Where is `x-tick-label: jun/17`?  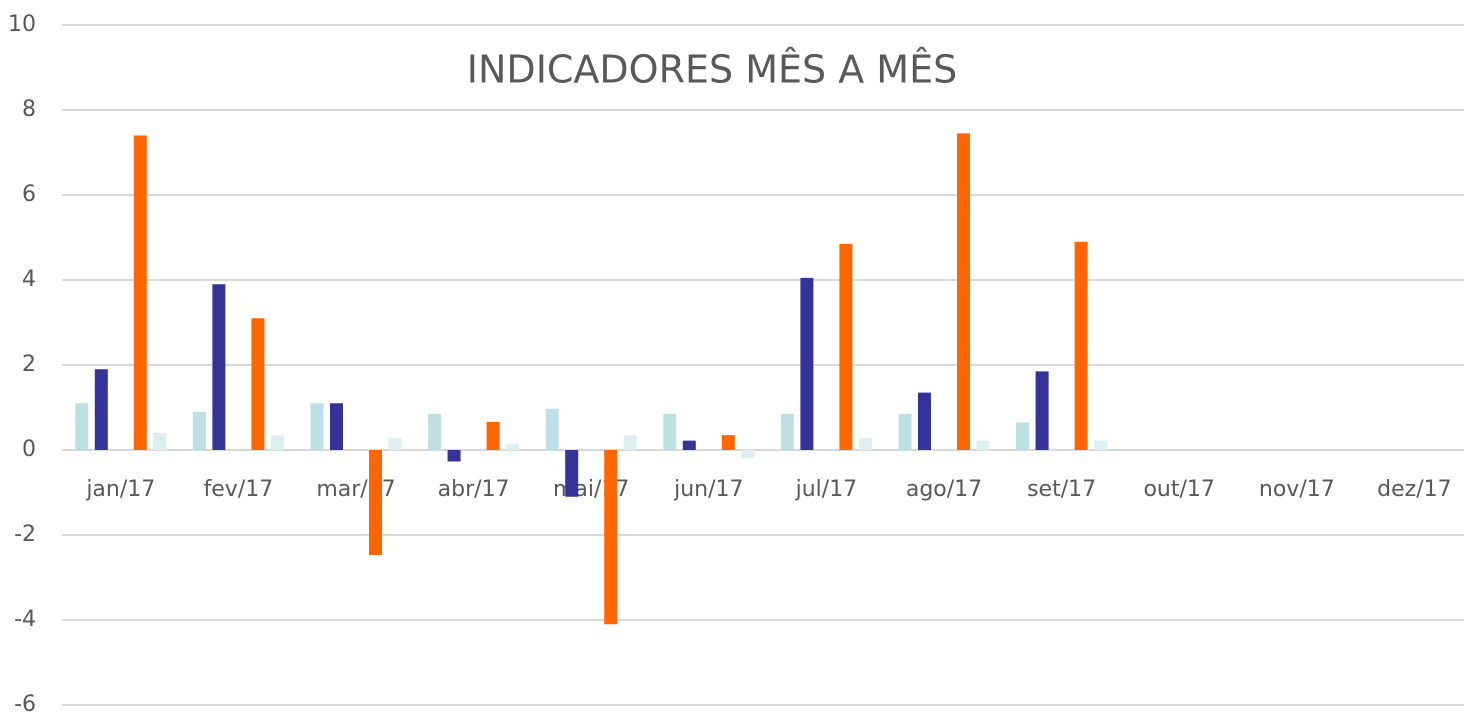 x-tick-label: jun/17 is located at coordinates (708, 489).